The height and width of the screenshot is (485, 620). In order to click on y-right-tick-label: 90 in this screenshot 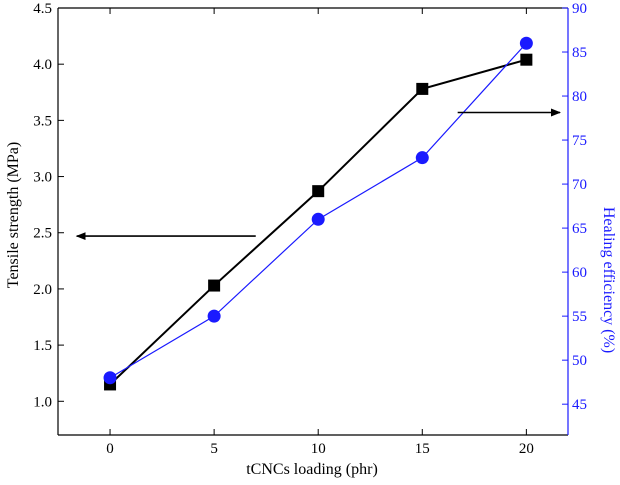, I will do `click(579, 9)`.